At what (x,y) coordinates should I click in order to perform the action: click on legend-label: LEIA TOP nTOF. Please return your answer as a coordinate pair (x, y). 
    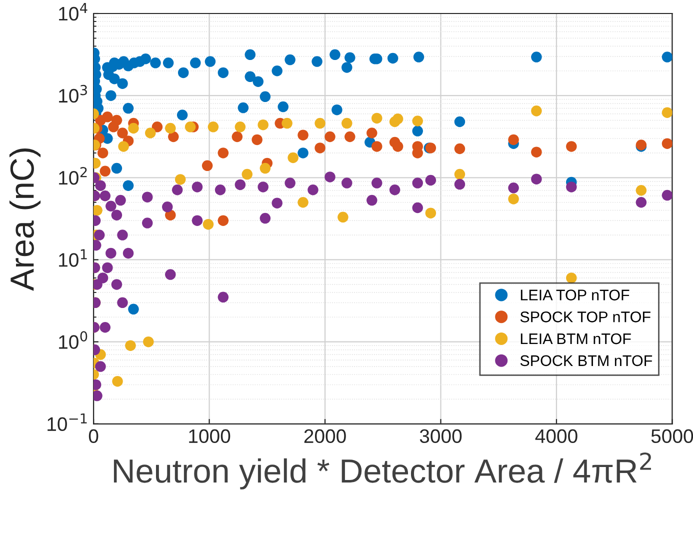
    Looking at the image, I should click on (575, 295).